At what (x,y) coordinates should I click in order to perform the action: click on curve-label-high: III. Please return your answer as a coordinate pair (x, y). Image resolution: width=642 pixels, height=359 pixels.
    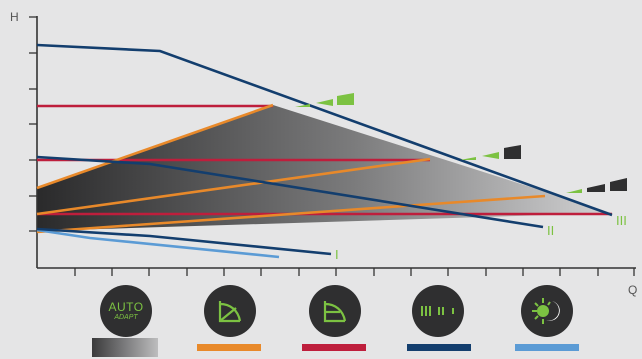
    Looking at the image, I should click on (621, 220).